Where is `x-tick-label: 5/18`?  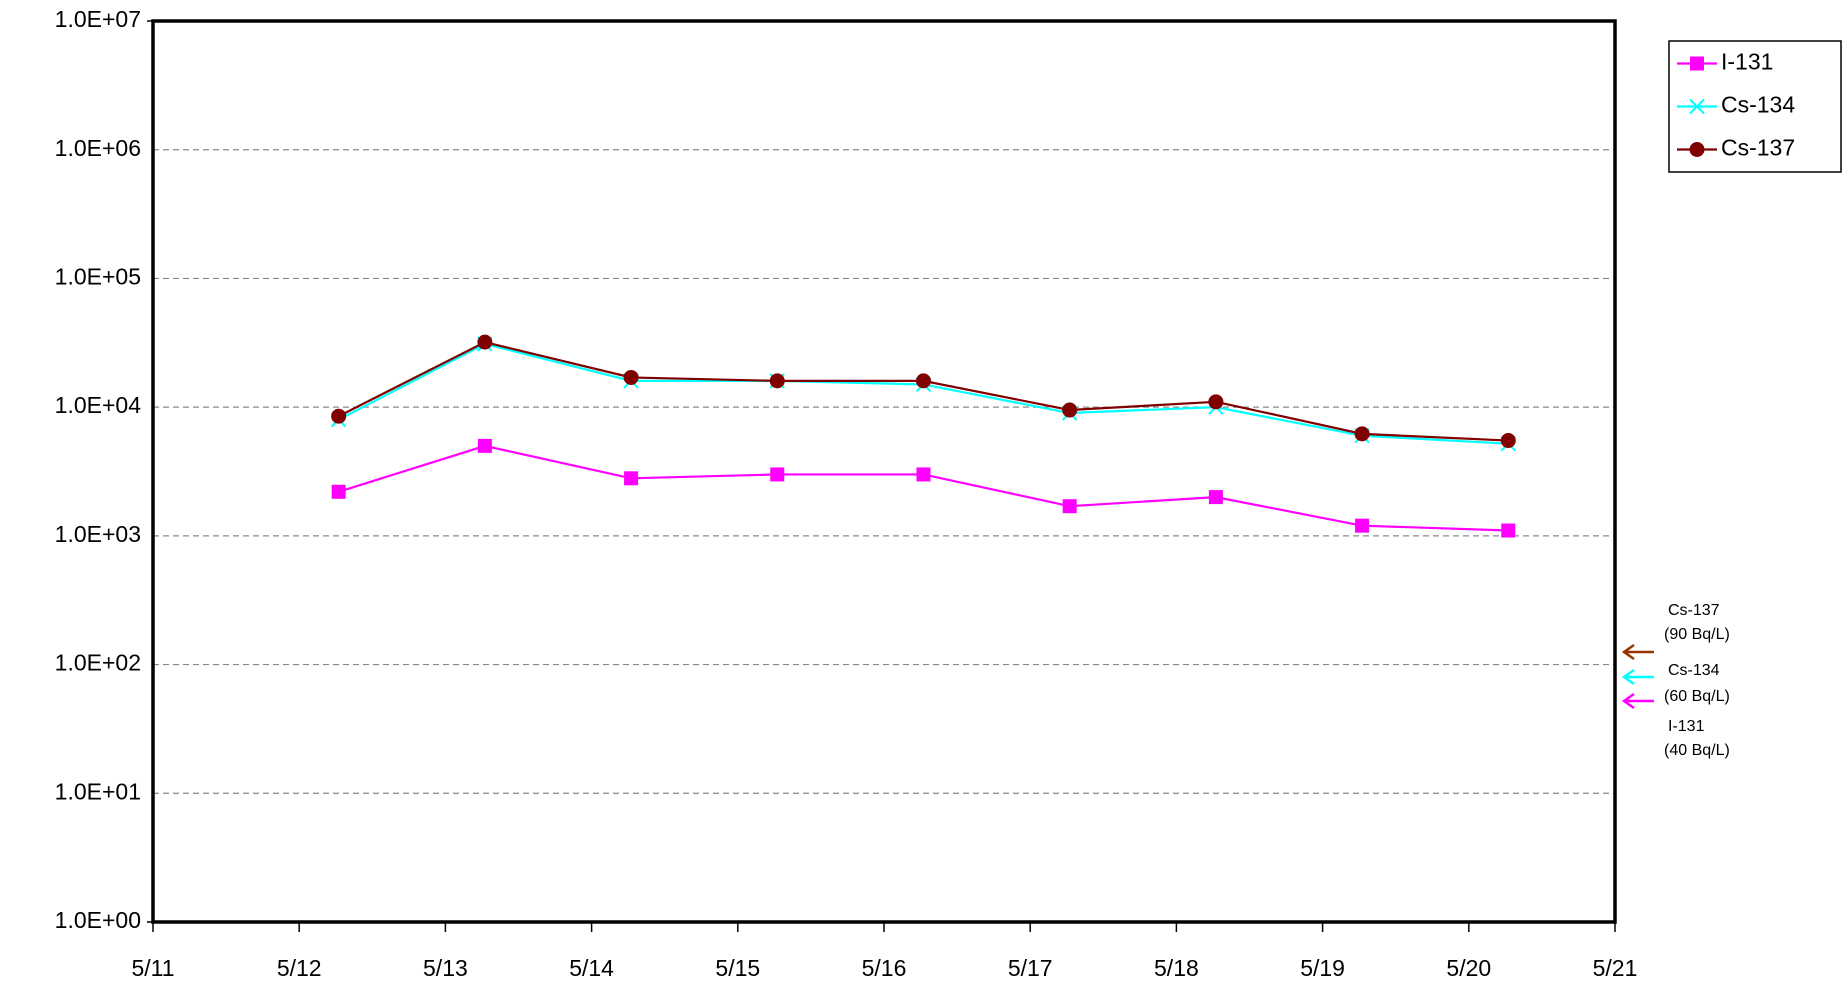 x-tick-label: 5/18 is located at coordinates (1176, 968).